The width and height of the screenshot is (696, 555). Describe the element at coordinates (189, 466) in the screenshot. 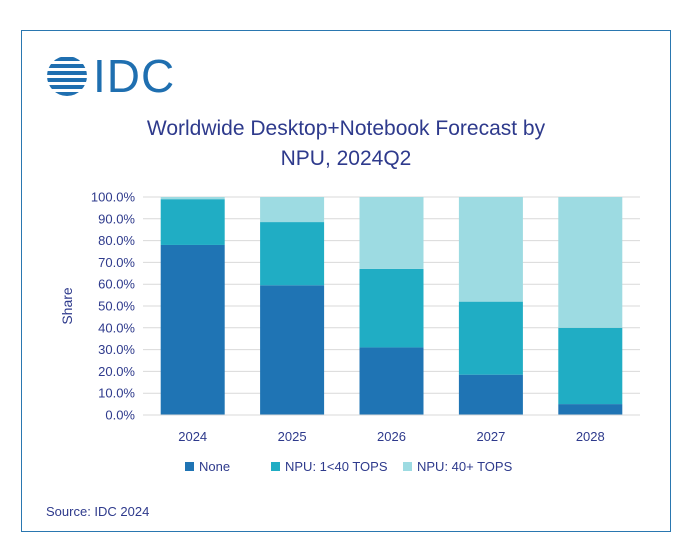

I see `legend-swatch-none` at that location.